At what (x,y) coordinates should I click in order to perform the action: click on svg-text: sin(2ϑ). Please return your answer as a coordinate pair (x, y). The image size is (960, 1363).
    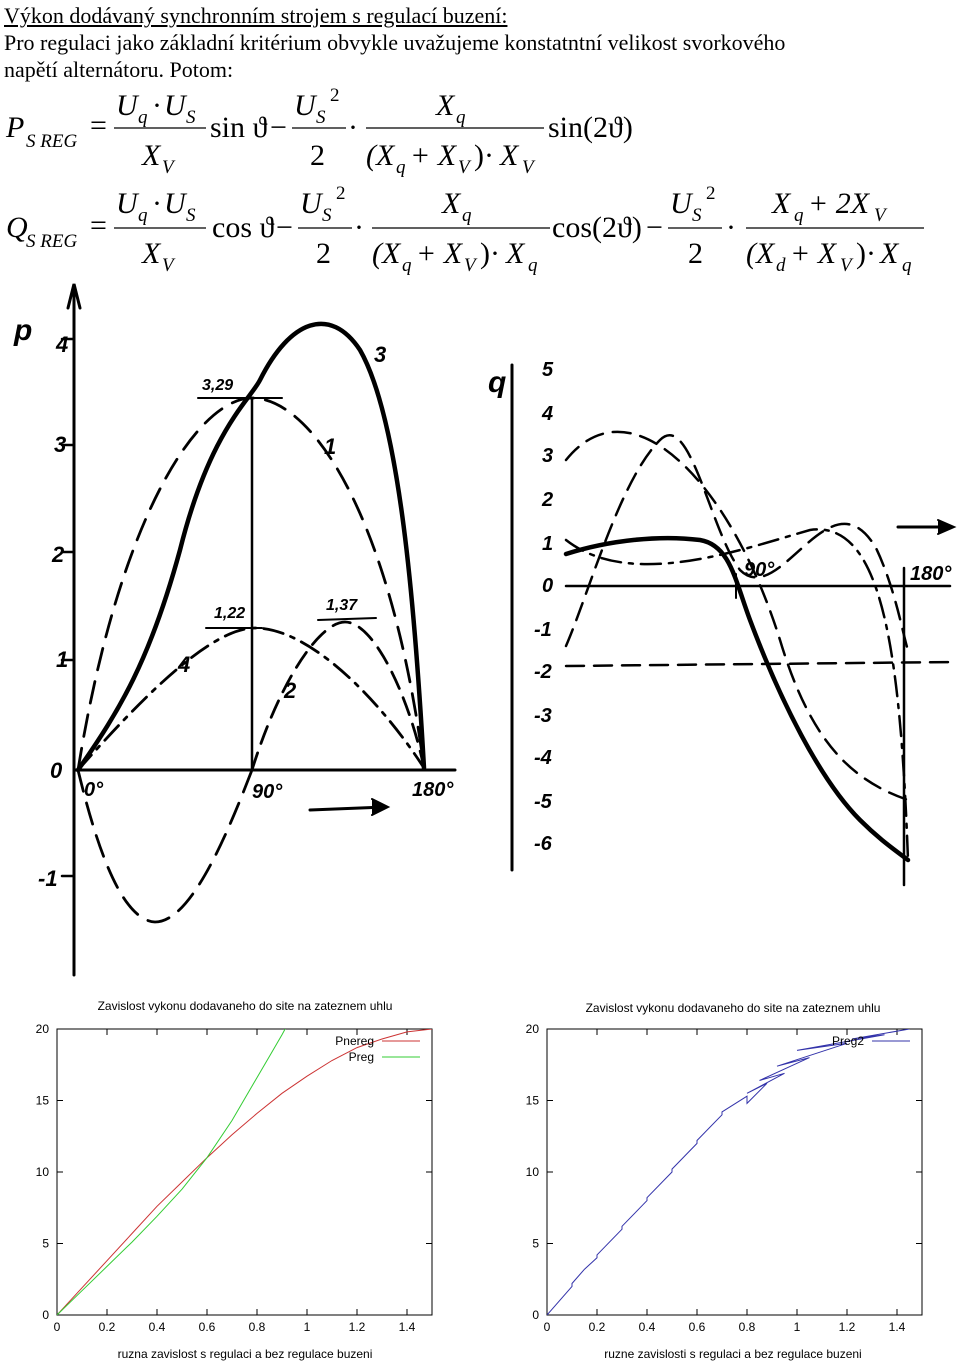
    Looking at the image, I should click on (590, 127).